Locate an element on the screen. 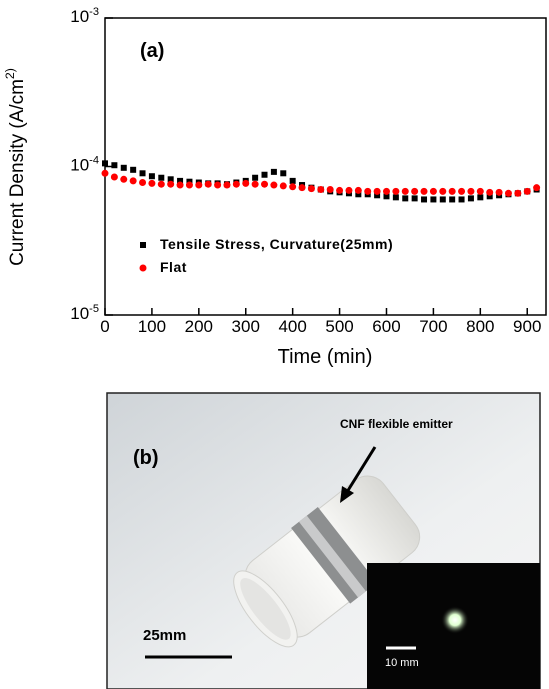 Image resolution: width=549 pixels, height=689 pixels. x-tick-label: 500 is located at coordinates (339, 326).